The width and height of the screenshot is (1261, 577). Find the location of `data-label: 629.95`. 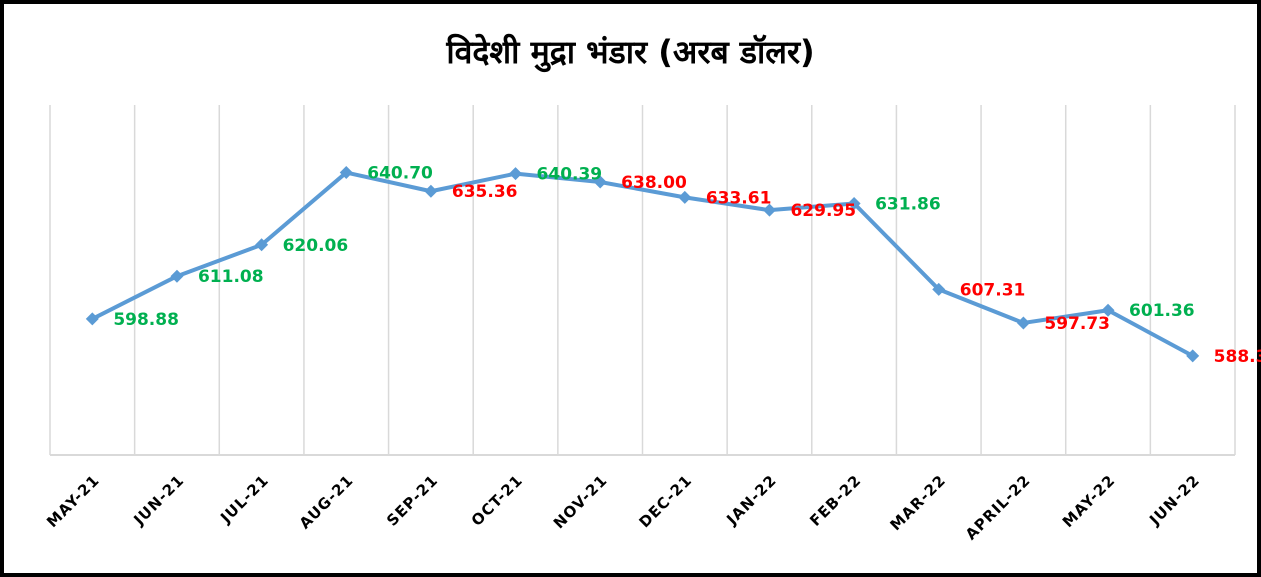

data-label: 629.95 is located at coordinates (823, 211).